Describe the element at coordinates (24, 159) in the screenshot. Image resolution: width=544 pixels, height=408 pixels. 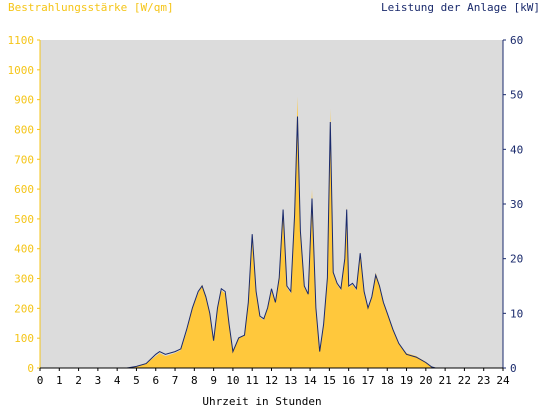
I see `left-tick-label: 700` at that location.